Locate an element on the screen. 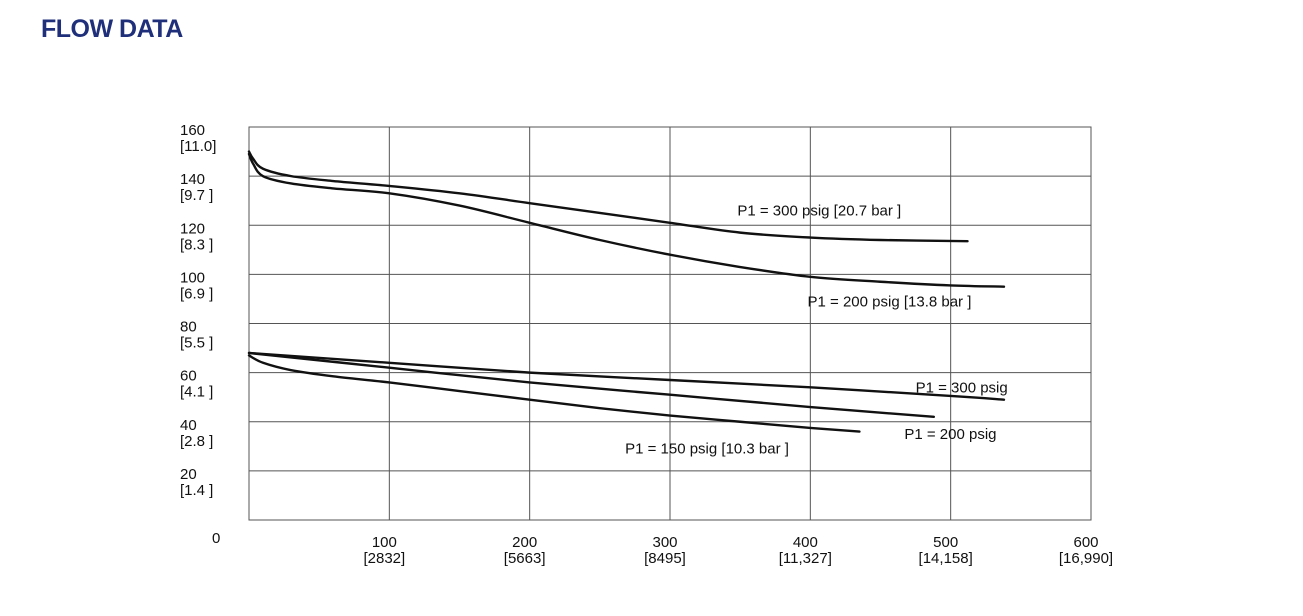  x-tick-label: 100 is located at coordinates (384, 542).